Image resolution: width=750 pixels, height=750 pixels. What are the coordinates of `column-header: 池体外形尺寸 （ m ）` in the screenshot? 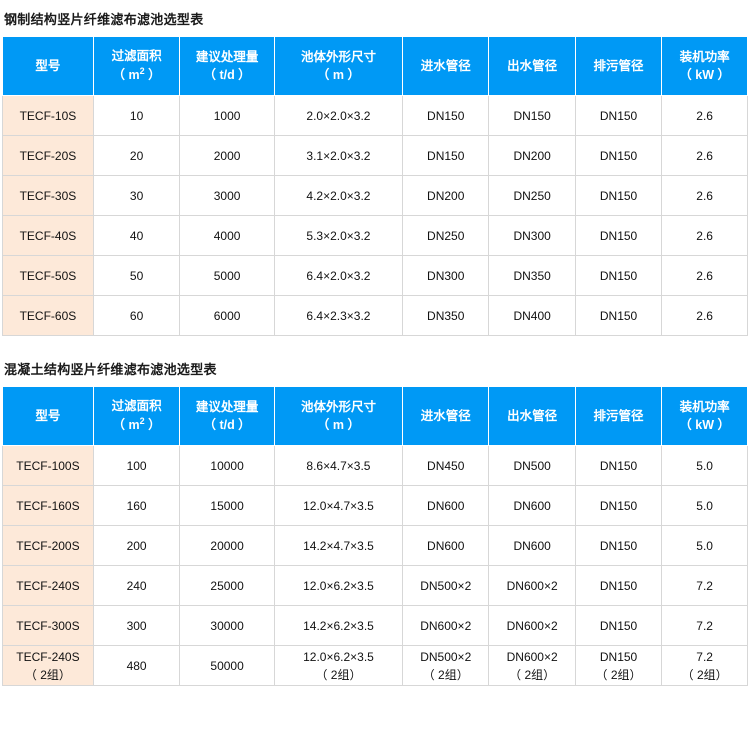 It's located at (338, 66).